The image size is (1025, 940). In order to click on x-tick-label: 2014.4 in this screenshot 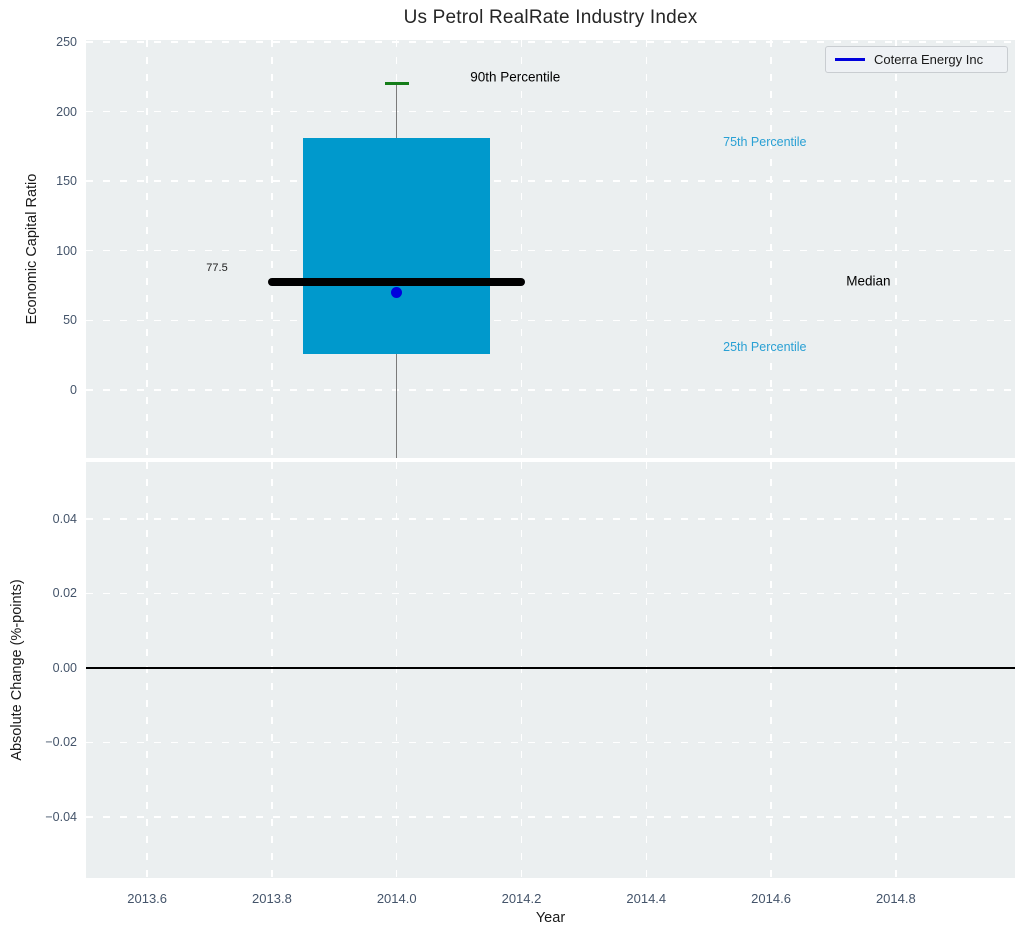, I will do `click(646, 898)`.